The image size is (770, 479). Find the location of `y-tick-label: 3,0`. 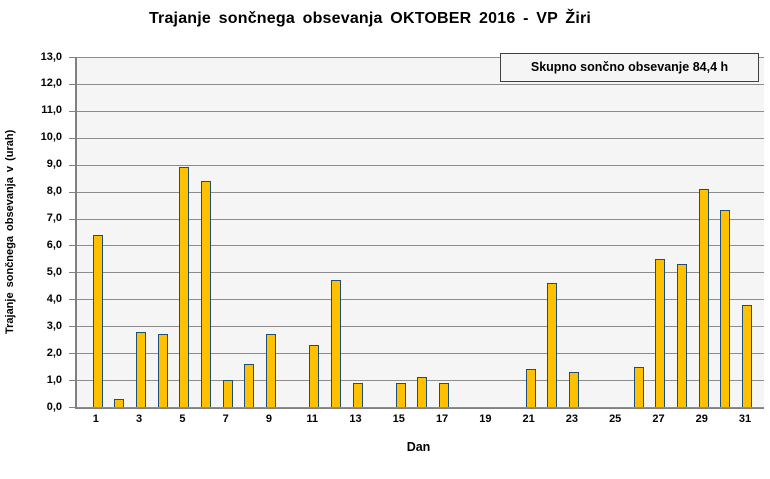

y-tick-label: 3,0 is located at coordinates (54, 325).